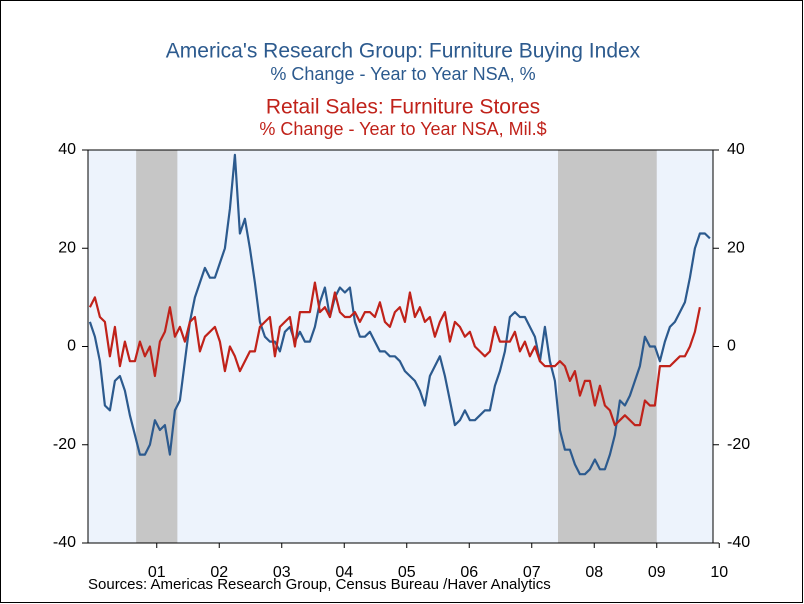 The width and height of the screenshot is (804, 604). I want to click on x-tick-label: 01, so click(157, 572).